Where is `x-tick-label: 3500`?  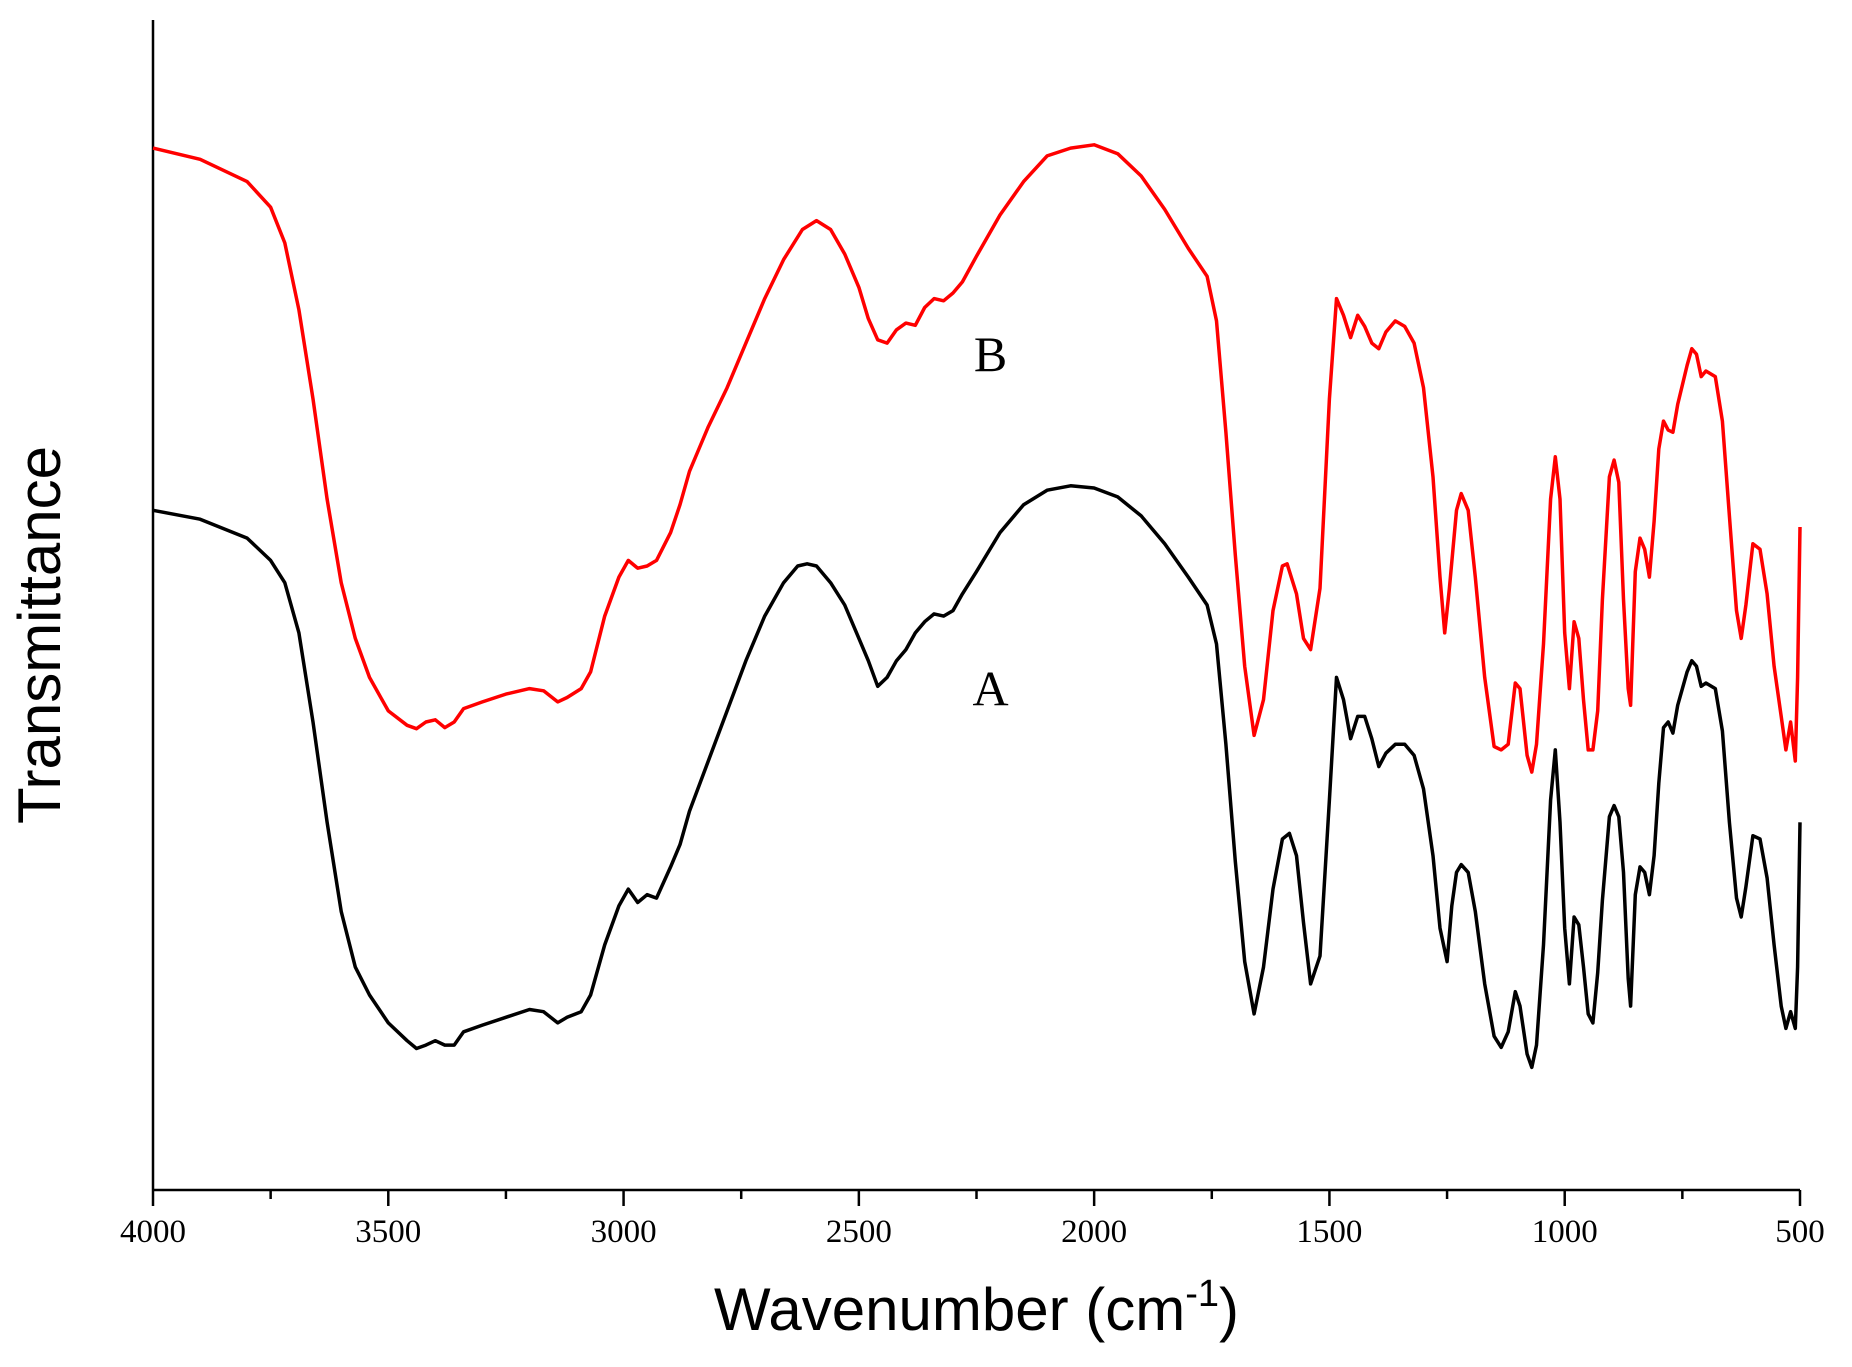
x-tick-label: 3500 is located at coordinates (388, 1232).